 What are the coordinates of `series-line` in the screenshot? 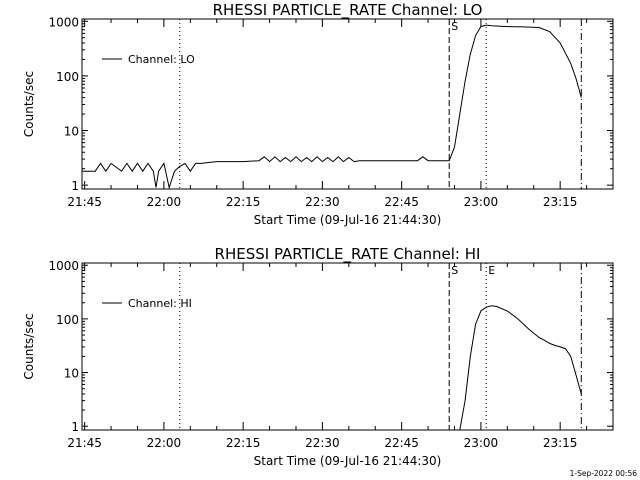 It's located at (520, 367).